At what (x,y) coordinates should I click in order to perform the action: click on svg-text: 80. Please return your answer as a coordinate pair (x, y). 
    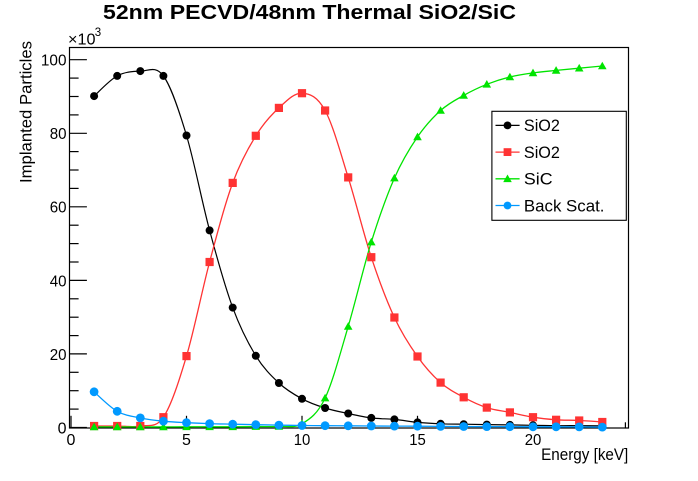
    Looking at the image, I should click on (58, 134).